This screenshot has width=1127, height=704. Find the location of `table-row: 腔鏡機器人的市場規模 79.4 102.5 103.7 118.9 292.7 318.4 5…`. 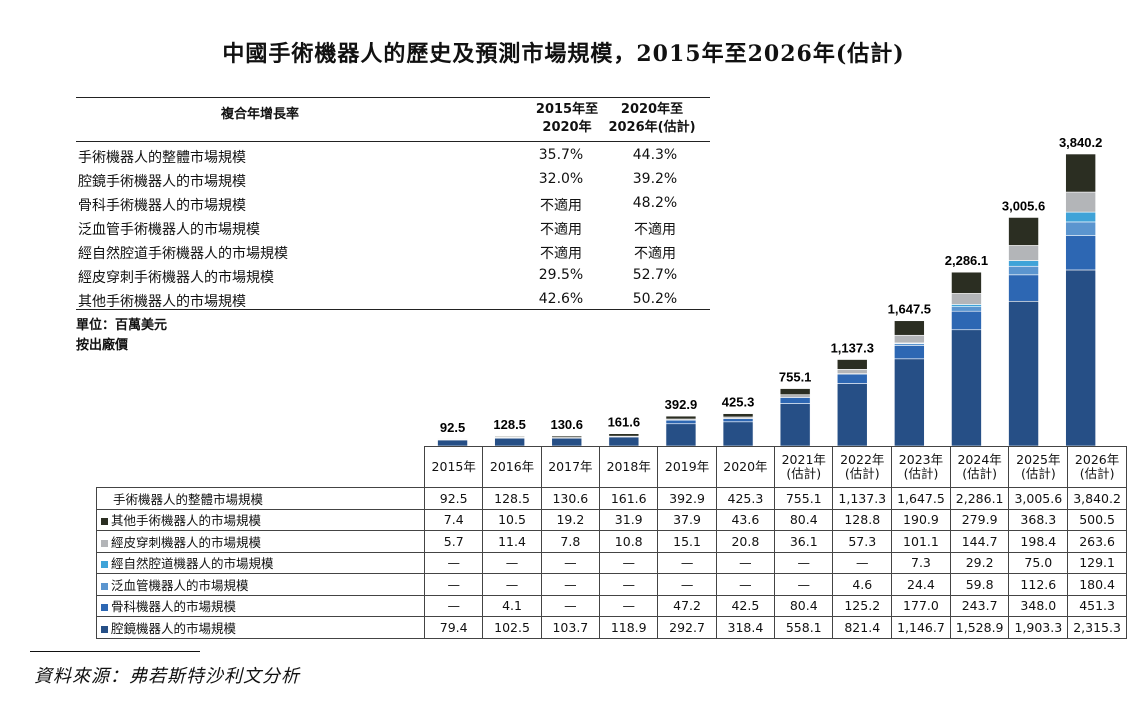

table-row: 腔鏡機器人的市場規模 79.4 102.5 103.7 118.9 292.7 318.4 5… is located at coordinates (611, 627).